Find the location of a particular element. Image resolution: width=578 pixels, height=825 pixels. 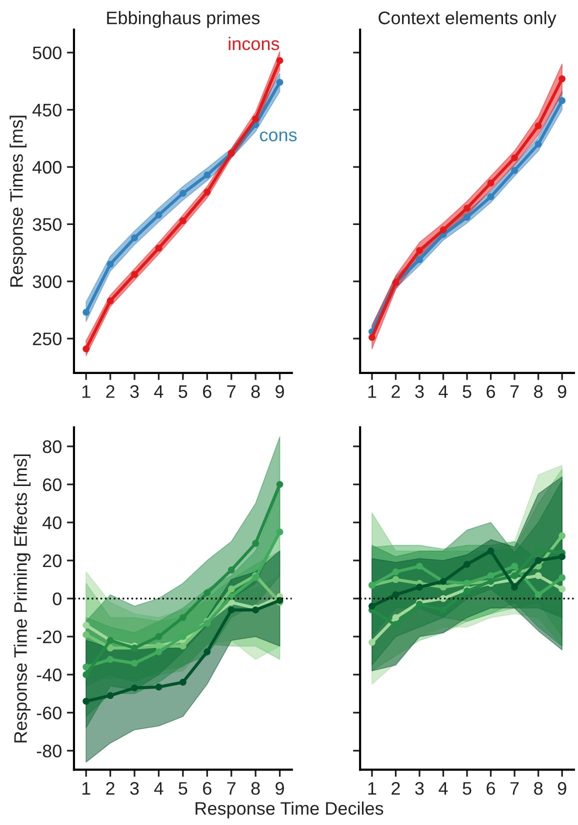

series-label: cons is located at coordinates (278, 136).